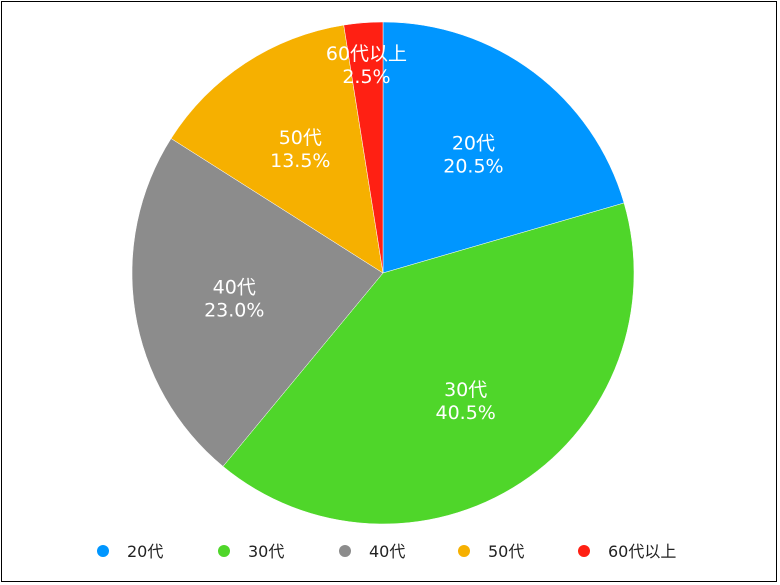  I want to click on legend-label: 60代以上, so click(642, 551).